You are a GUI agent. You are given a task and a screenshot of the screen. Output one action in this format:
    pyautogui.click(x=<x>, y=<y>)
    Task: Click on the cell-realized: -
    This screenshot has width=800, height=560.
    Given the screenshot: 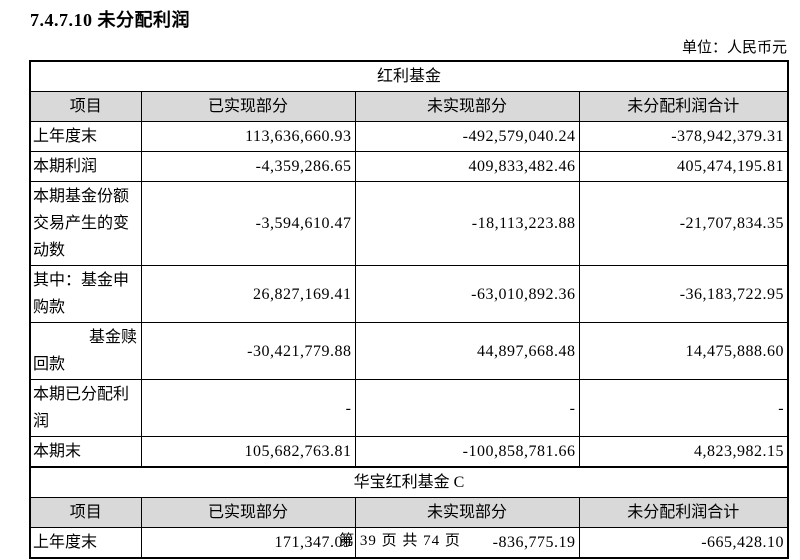 What is the action you would take?
    pyautogui.click(x=248, y=408)
    